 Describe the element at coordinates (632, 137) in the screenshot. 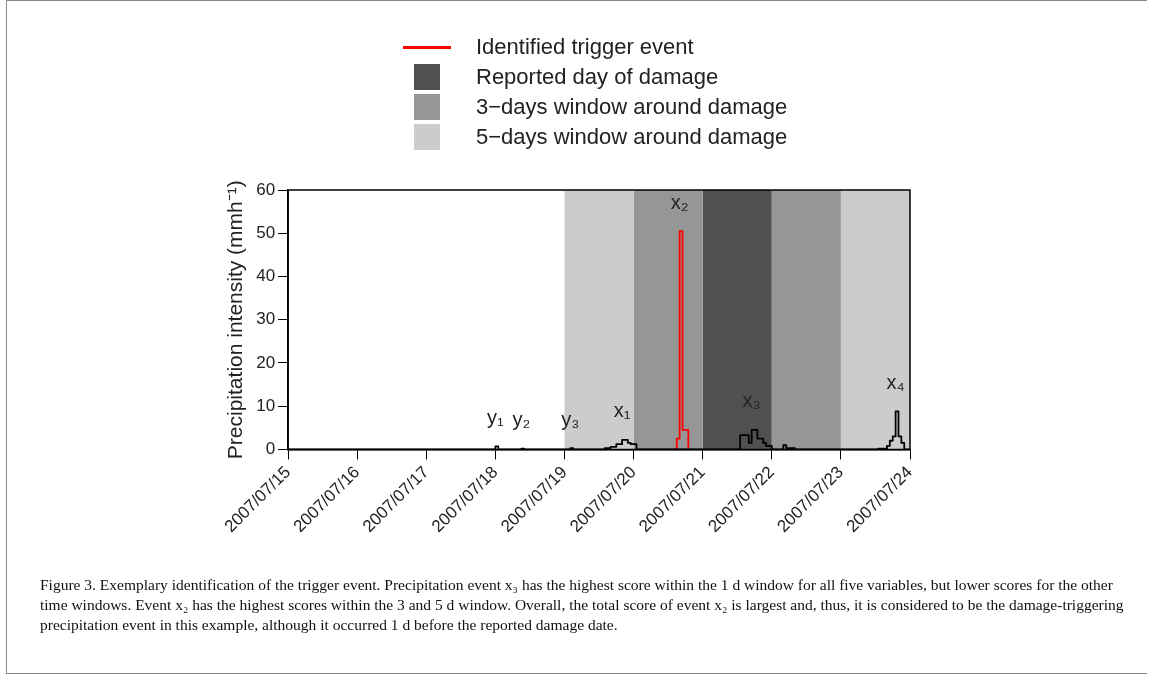

I see `legend-label: 5−days window around damage` at that location.